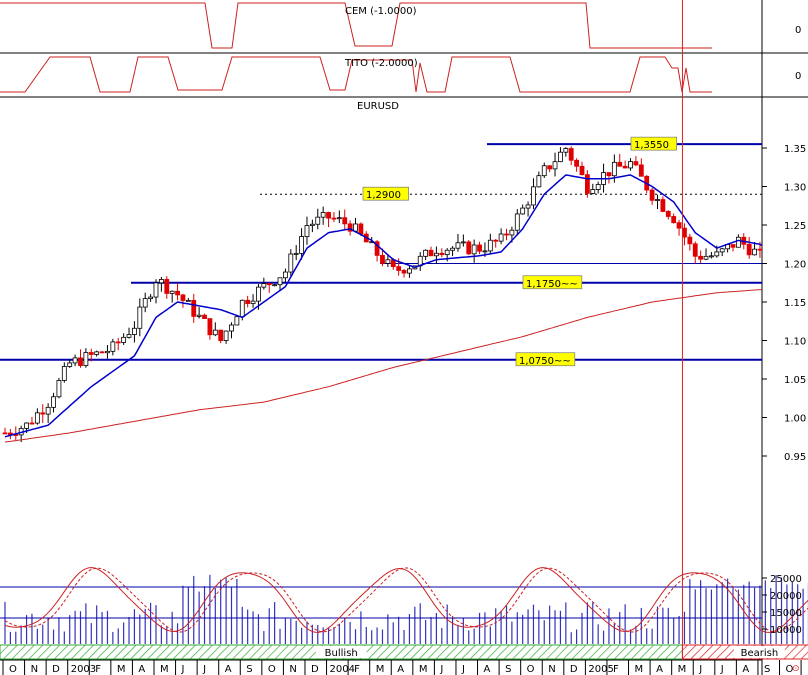 This screenshot has height=675, width=808. What do you see at coordinates (552, 284) in the screenshot?
I see `level-label: 1,1750~~` at bounding box center [552, 284].